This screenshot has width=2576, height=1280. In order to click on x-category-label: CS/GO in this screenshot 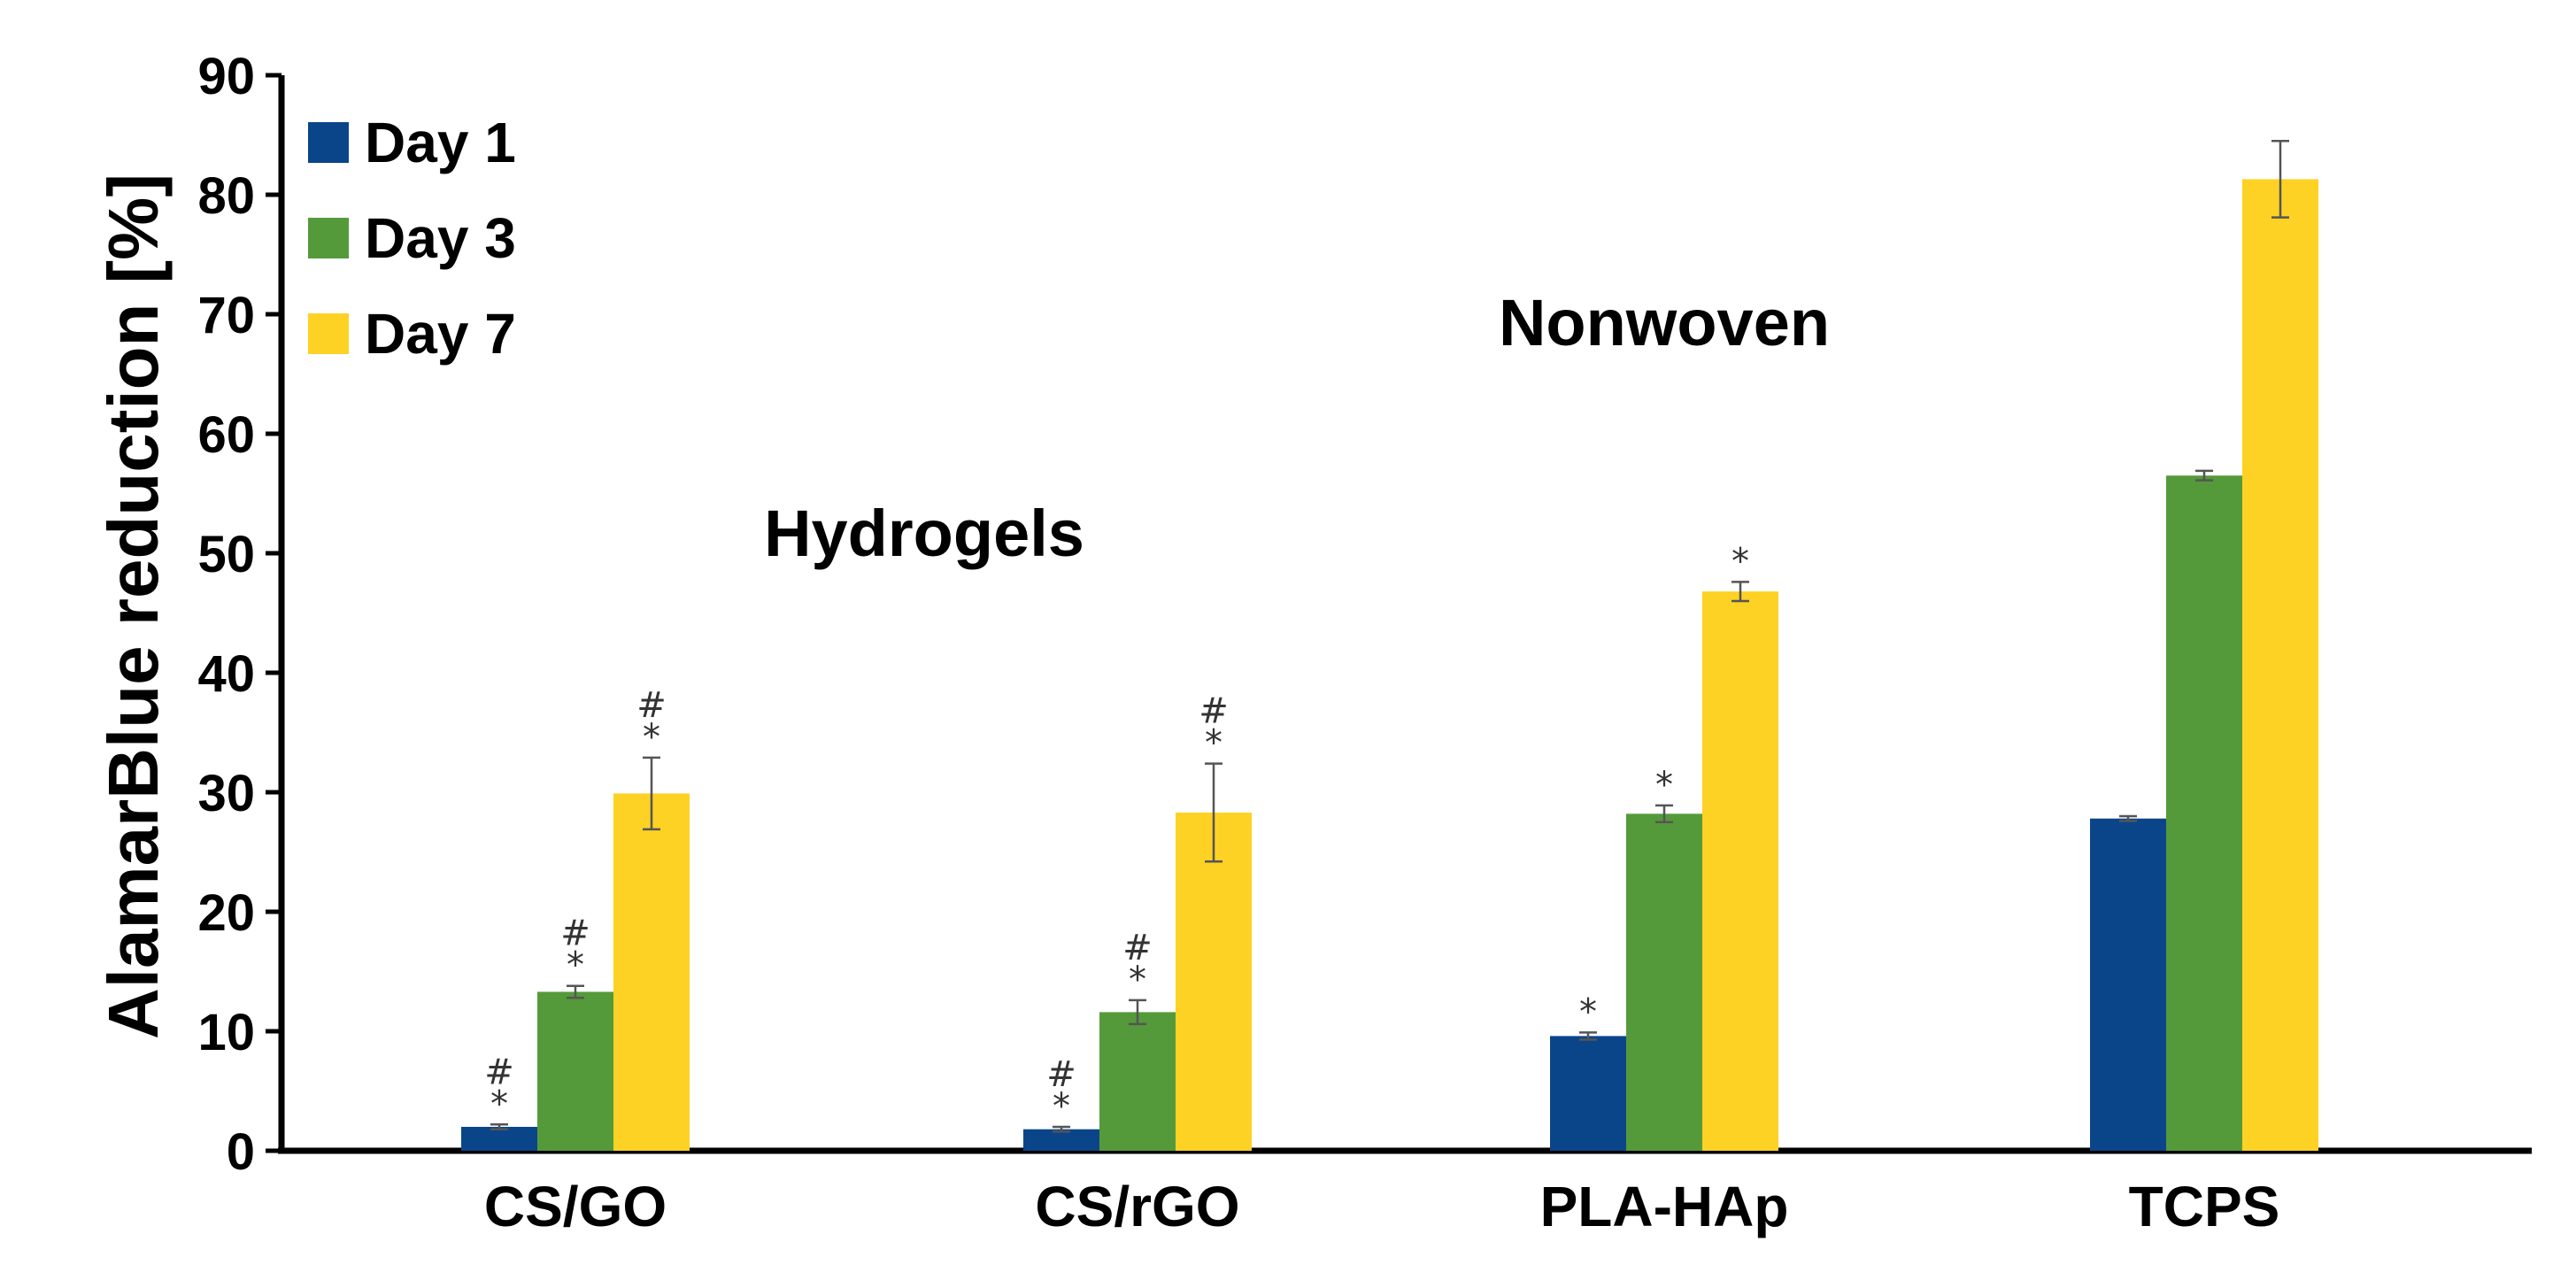, I will do `click(575, 1206)`.